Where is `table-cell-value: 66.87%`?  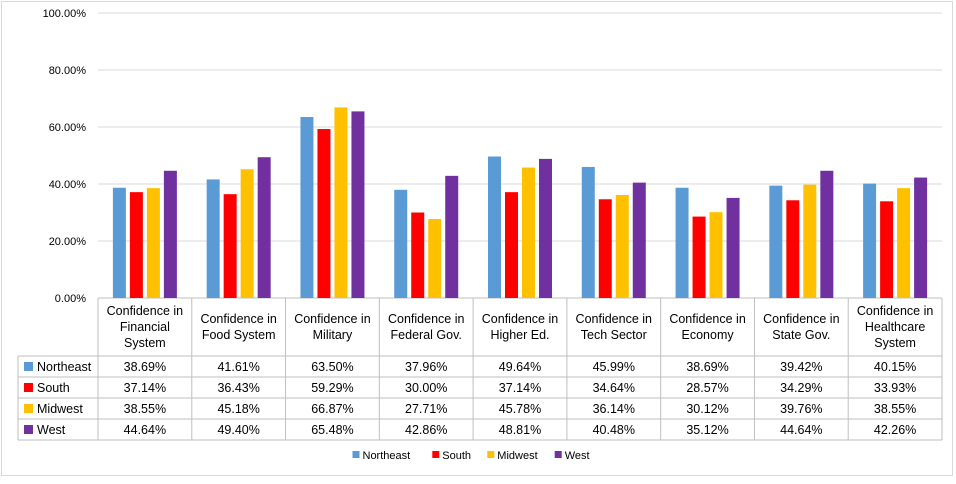
table-cell-value: 66.87% is located at coordinates (332, 409).